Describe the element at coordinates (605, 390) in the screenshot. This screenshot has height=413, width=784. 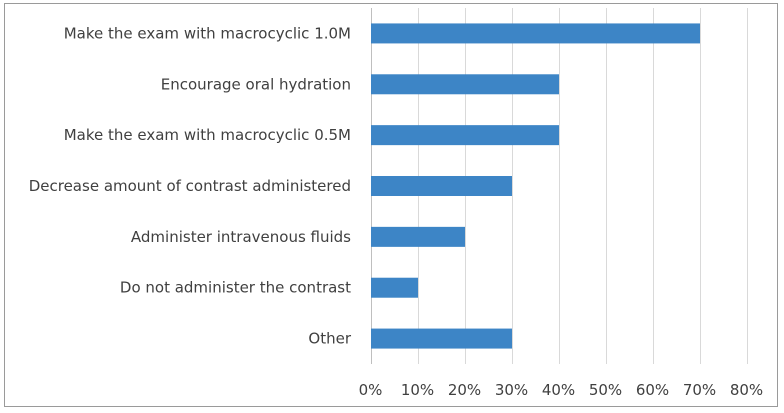
I see `x-tick-label: 50%` at that location.